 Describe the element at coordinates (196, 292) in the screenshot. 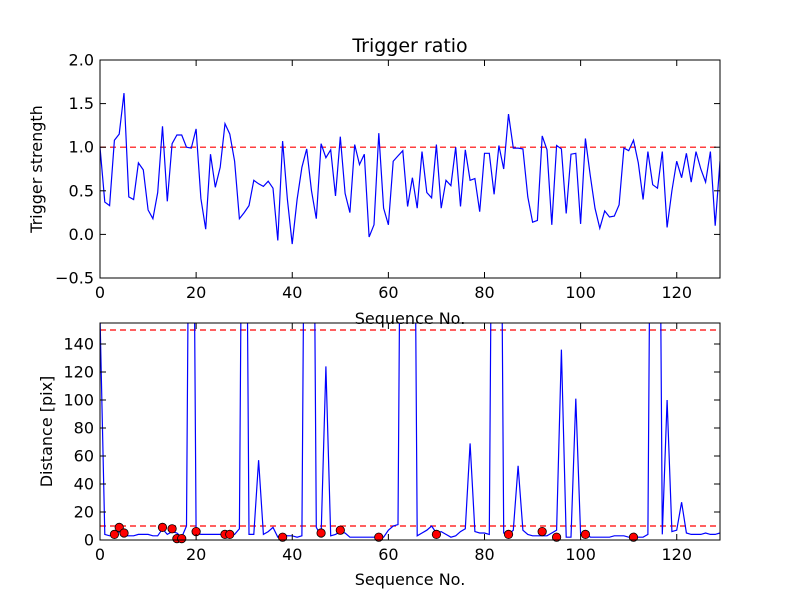

I see `x-tick-label: 20` at that location.